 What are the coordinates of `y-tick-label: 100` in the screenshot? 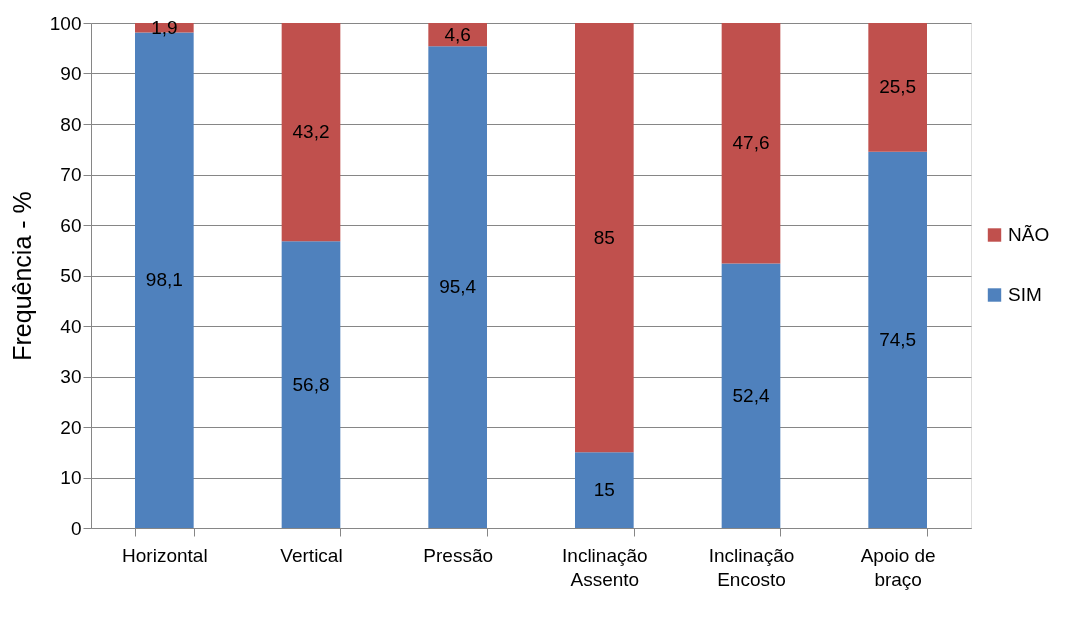 It's located at (65, 23).